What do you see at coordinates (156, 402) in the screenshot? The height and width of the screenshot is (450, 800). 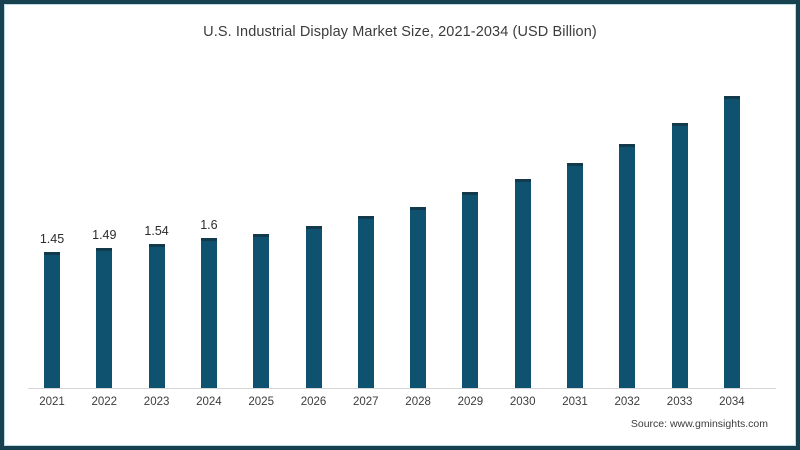 I see `x-axis-tick-label: 2023` at bounding box center [156, 402].